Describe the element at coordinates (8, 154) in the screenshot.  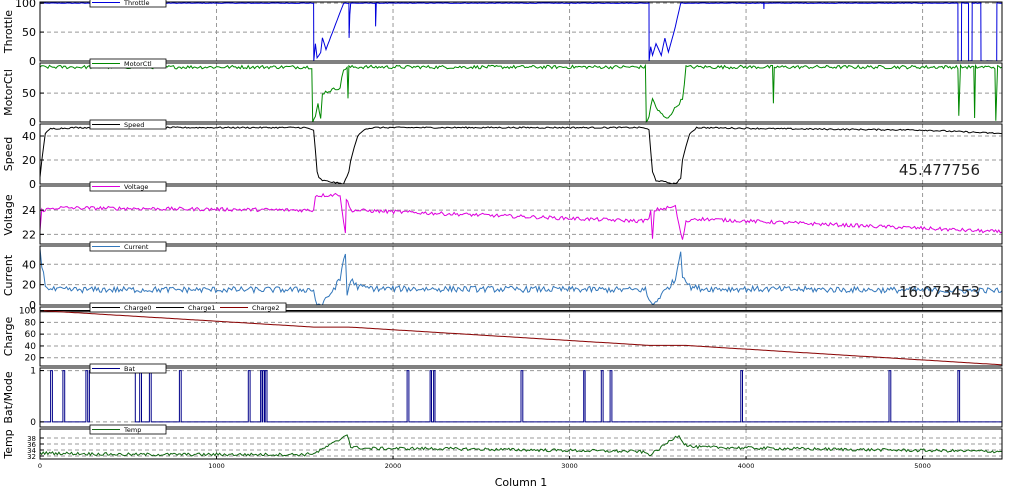
I see `y-axis-label: Speed` at that location.